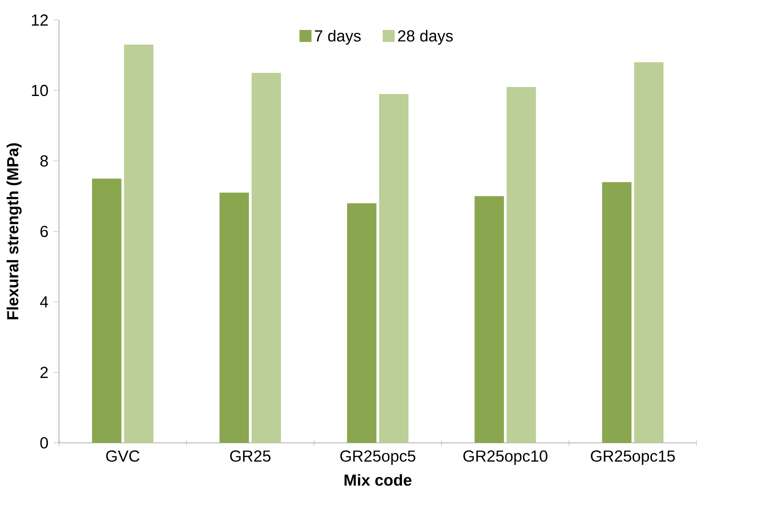  Describe the element at coordinates (378, 457) in the screenshot. I see `x-tick-label: GR25opc5` at that location.